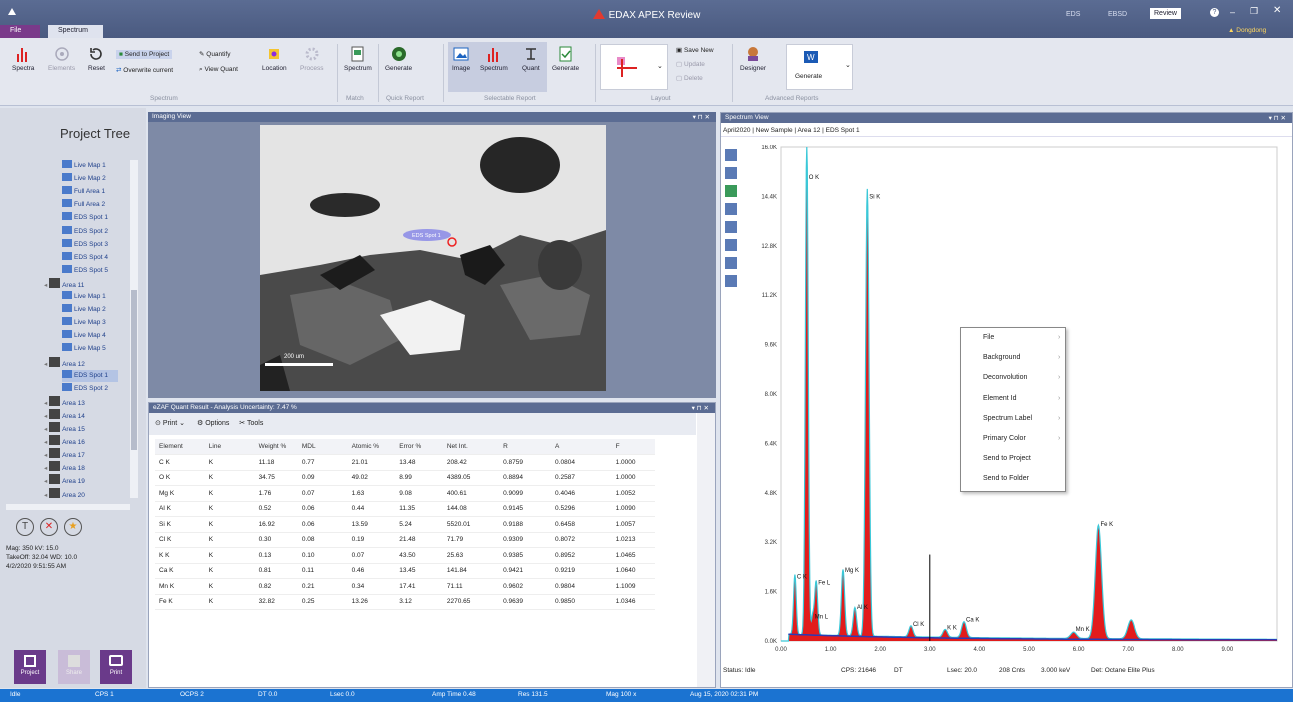  Describe the element at coordinates (461, 59) in the screenshot. I see `image-report-toggle: Image` at that location.